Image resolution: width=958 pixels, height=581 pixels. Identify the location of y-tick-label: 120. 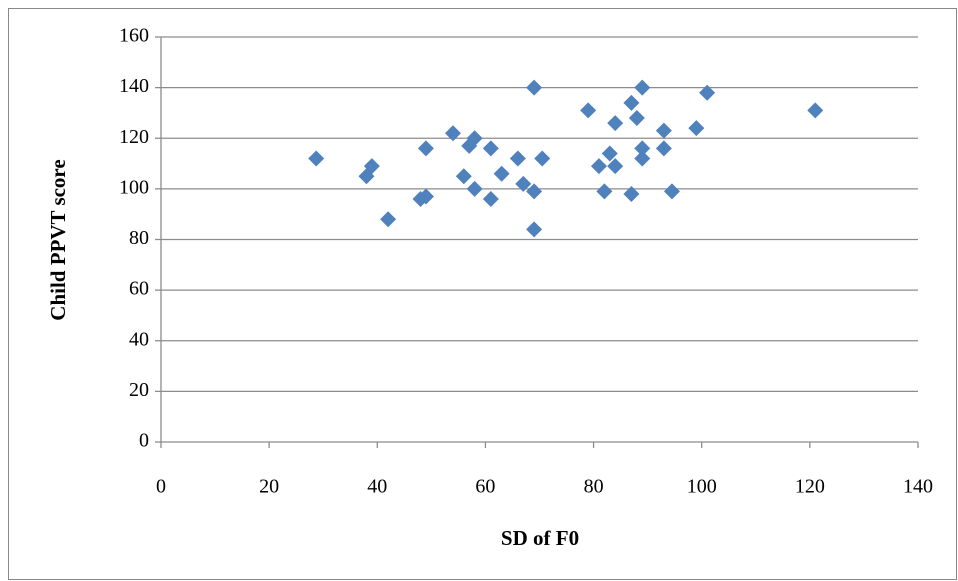
(134, 137).